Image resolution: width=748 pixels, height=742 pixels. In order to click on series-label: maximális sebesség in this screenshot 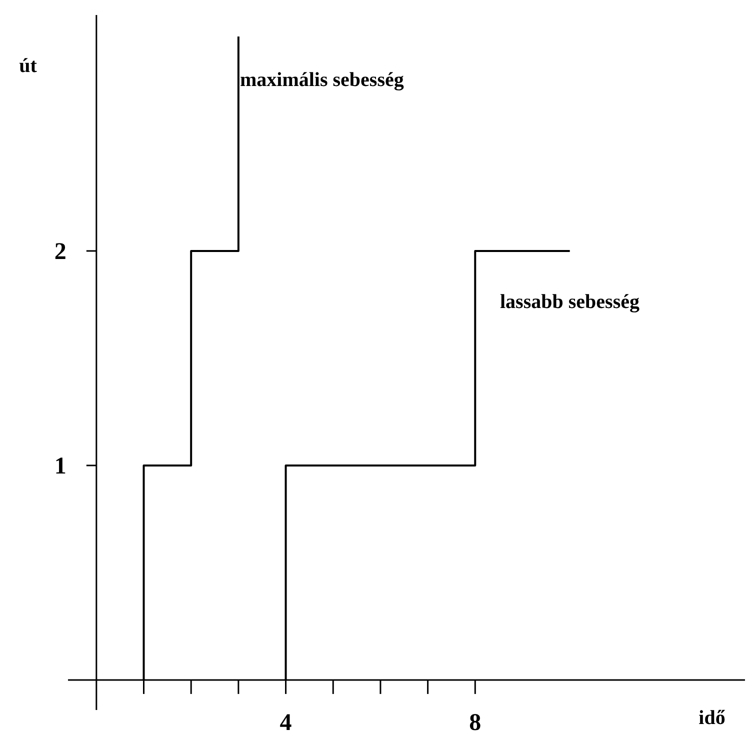, I will do `click(322, 80)`.